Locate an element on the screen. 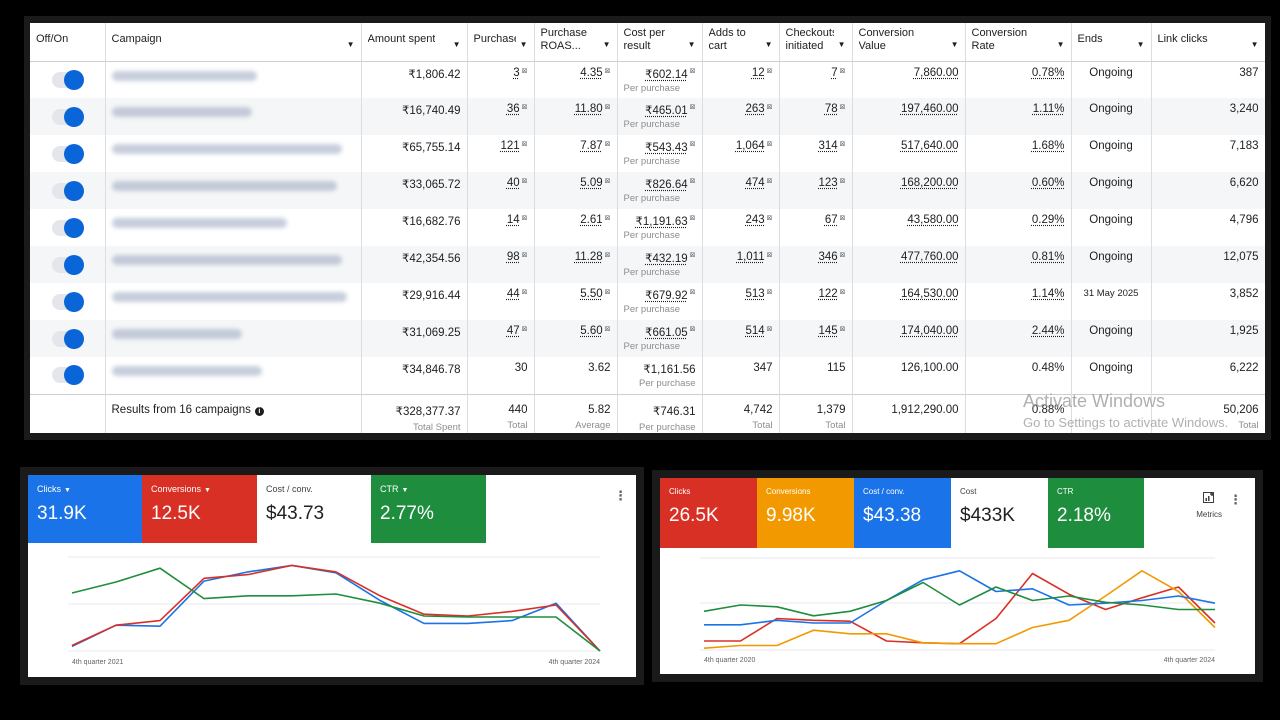  col-header-checkouts: Checkouts initiated ▼ is located at coordinates (816, 42).